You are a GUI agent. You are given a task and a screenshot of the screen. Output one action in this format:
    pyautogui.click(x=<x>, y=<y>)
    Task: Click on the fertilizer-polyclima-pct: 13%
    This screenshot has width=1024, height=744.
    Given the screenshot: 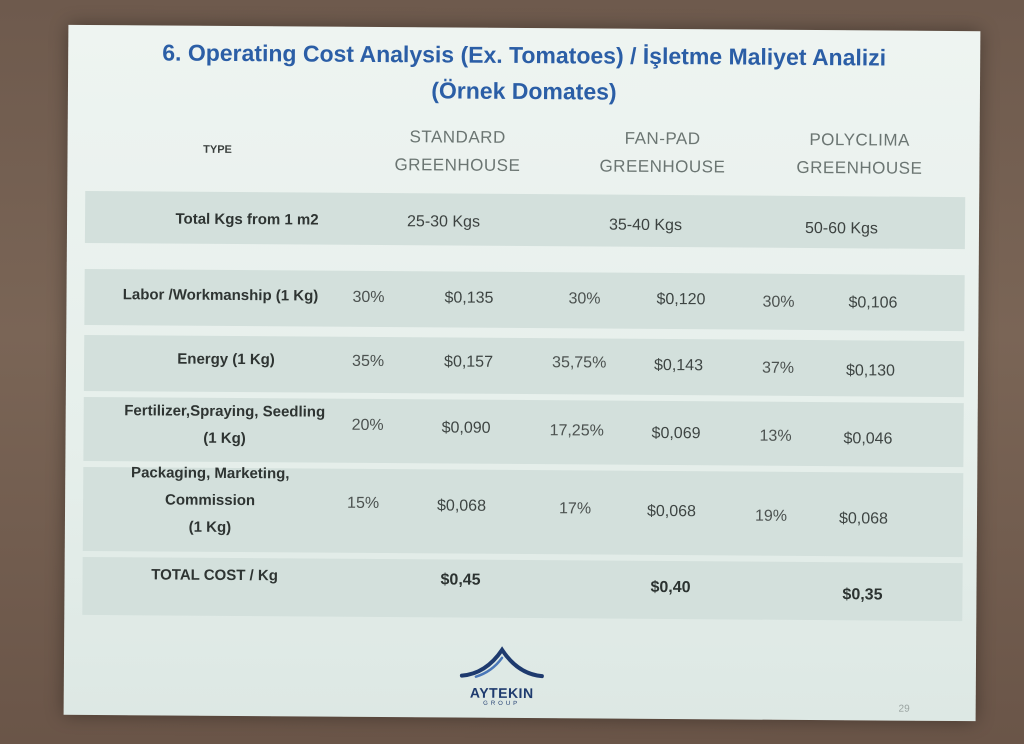 What is the action you would take?
    pyautogui.click(x=775, y=436)
    